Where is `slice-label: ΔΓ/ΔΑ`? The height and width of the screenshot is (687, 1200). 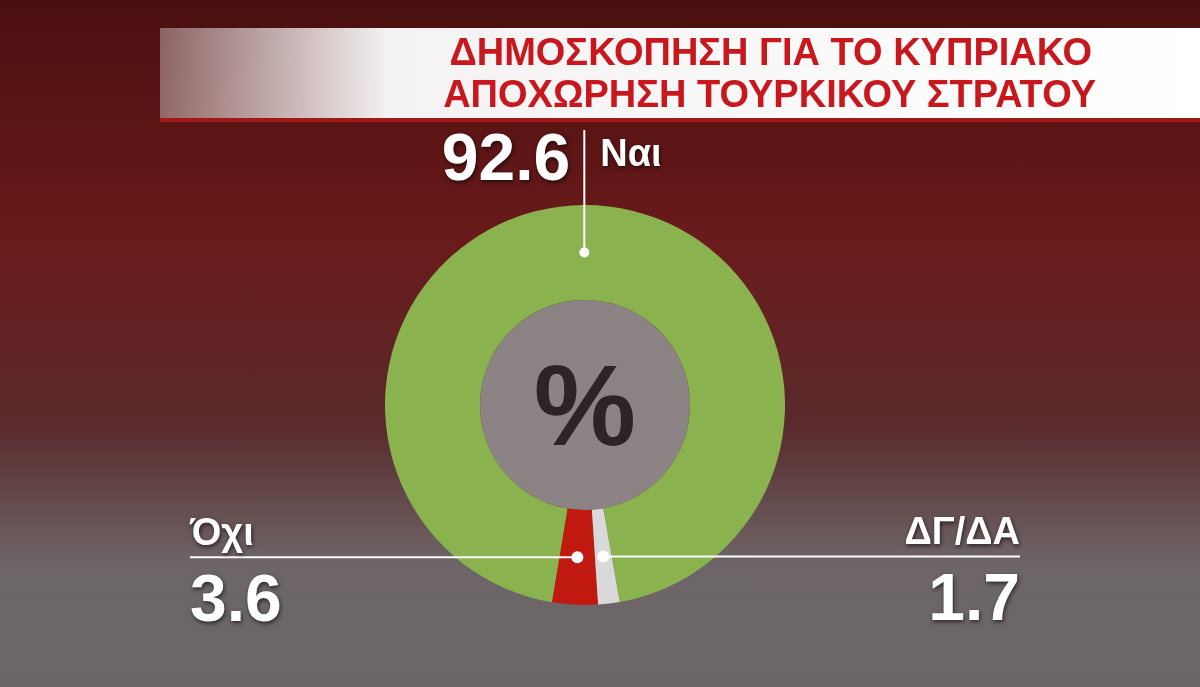 slice-label: ΔΓ/ΔΑ is located at coordinates (962, 531).